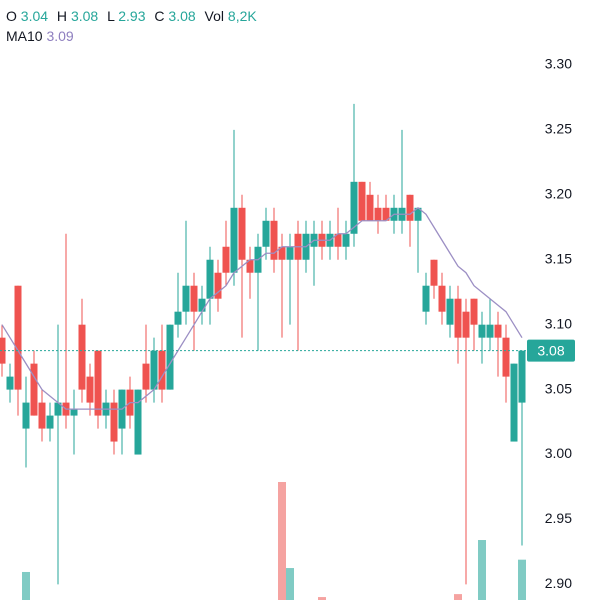 Image resolution: width=600 pixels, height=600 pixels. Describe the element at coordinates (558, 64) in the screenshot. I see `y-tick-label: 3.30` at that location.